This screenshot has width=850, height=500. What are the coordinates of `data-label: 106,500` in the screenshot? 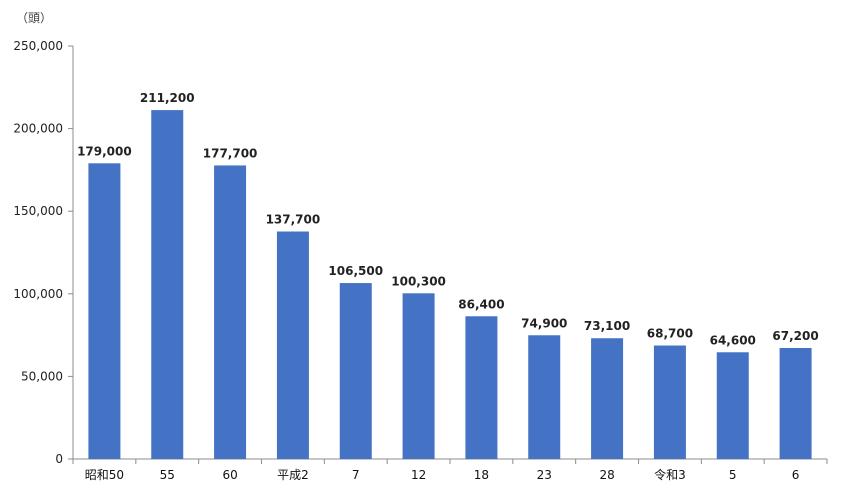 It's located at (355, 271).